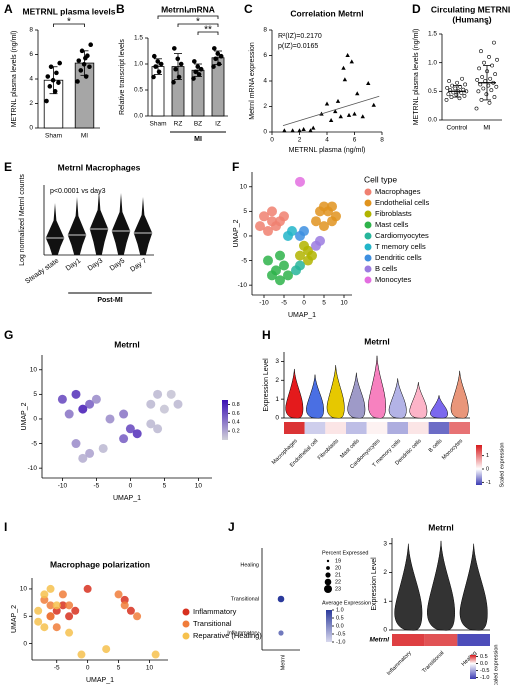  What do you see at coordinates (77, 226) in the screenshot?
I see `strip-density` at bounding box center [77, 226].